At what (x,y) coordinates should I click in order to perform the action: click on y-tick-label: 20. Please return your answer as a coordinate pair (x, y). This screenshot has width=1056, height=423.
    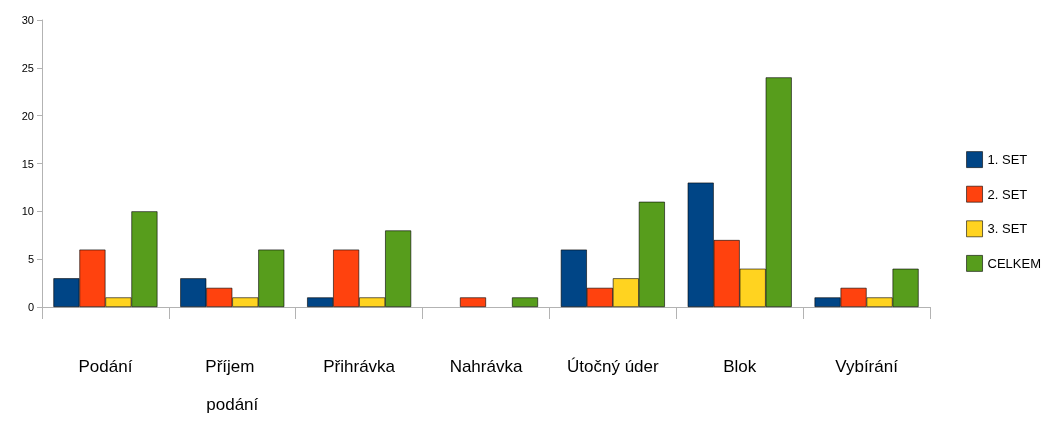
    Looking at the image, I should click on (27, 115).